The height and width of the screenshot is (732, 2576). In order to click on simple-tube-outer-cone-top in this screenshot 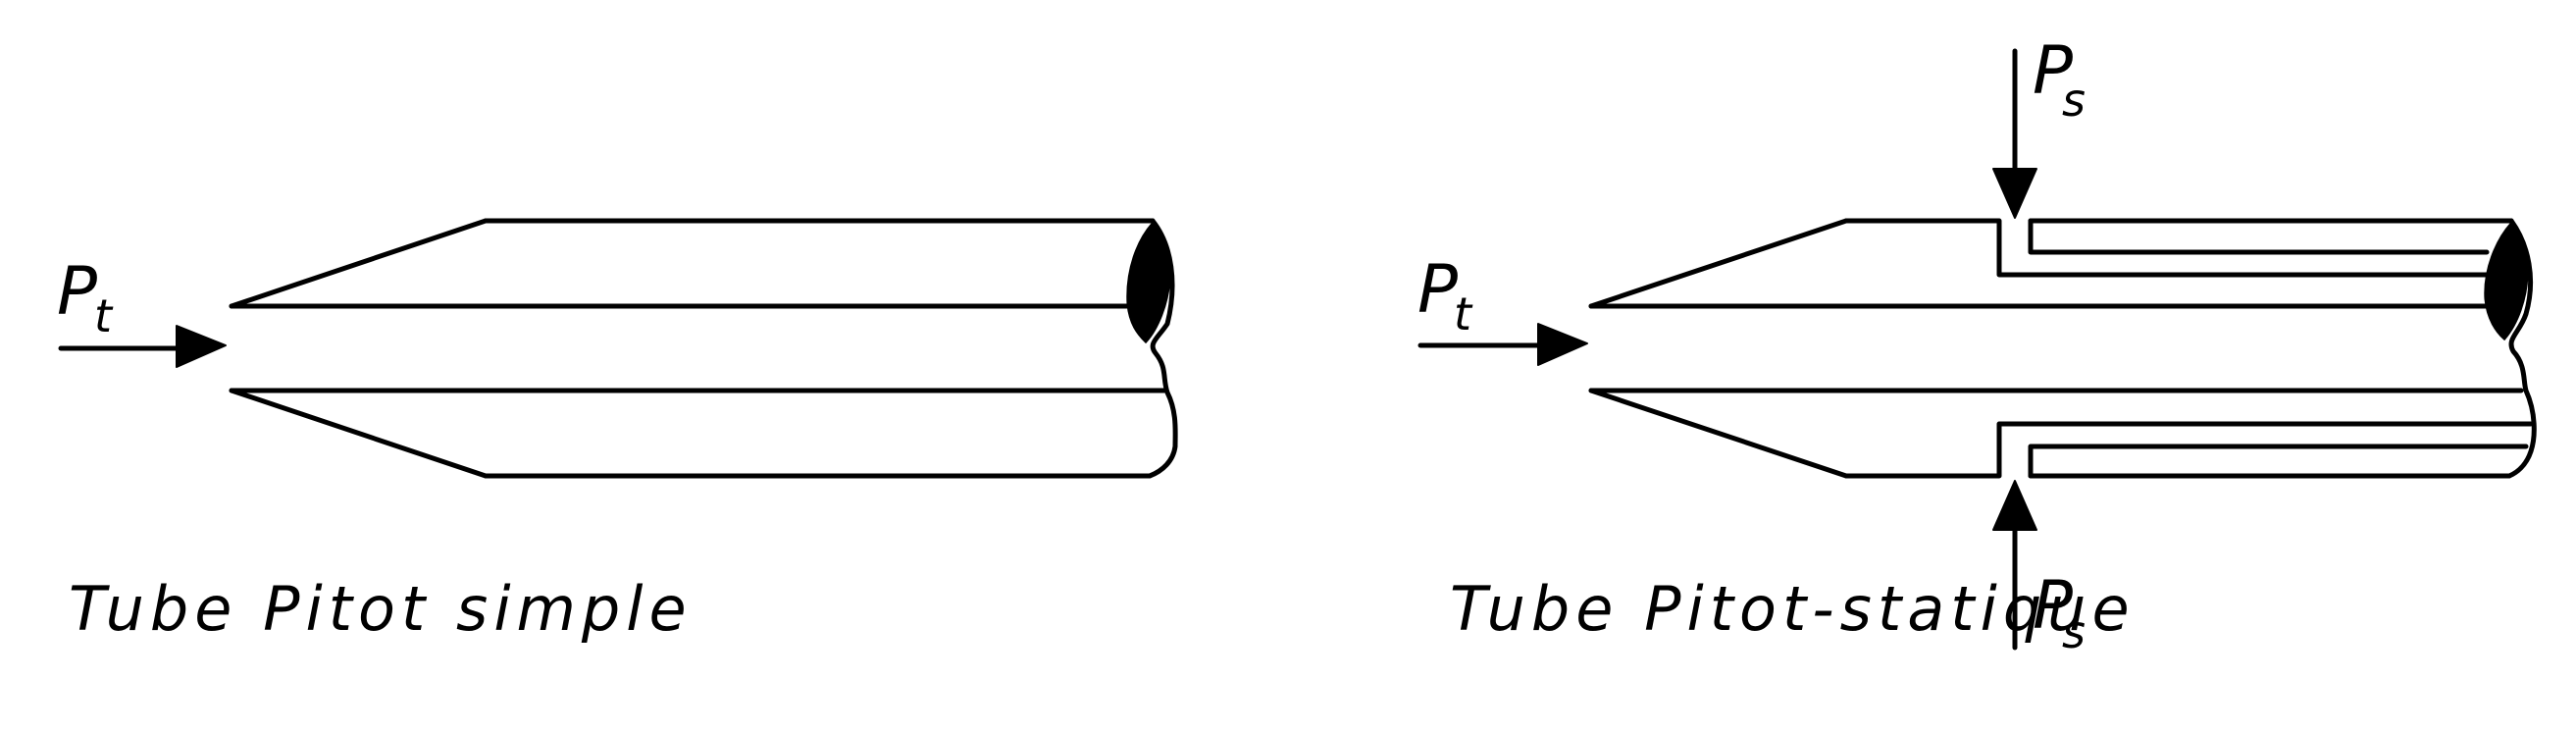, I will do `click(359, 263)`.